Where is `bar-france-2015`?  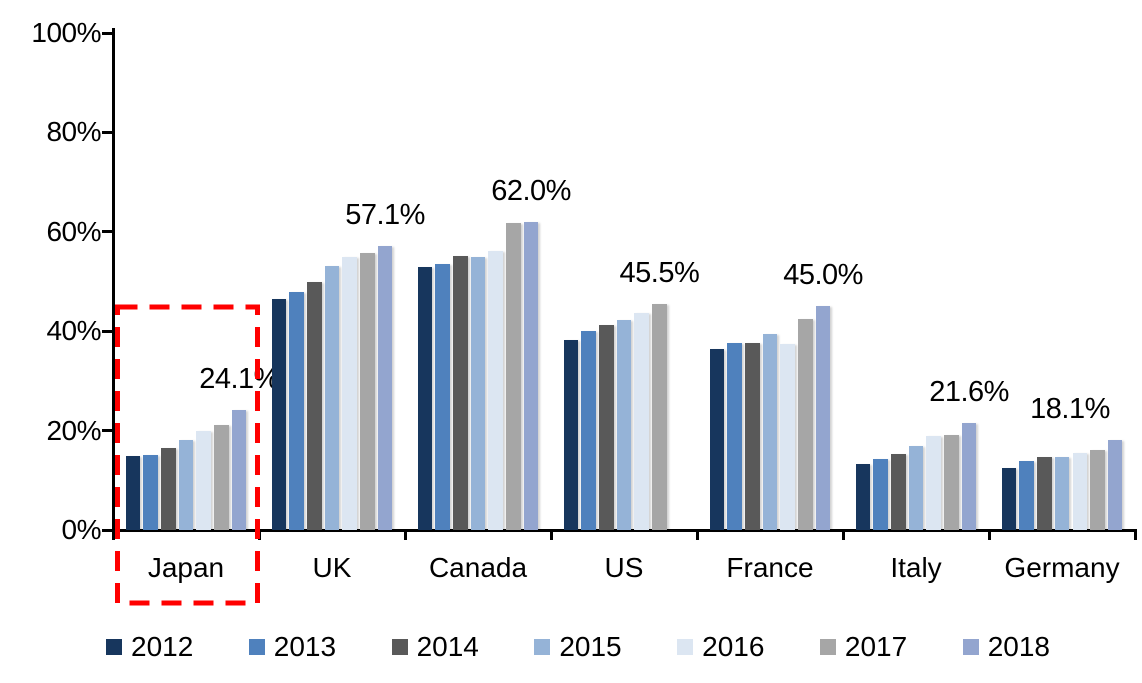 bar-france-2015 is located at coordinates (770, 432).